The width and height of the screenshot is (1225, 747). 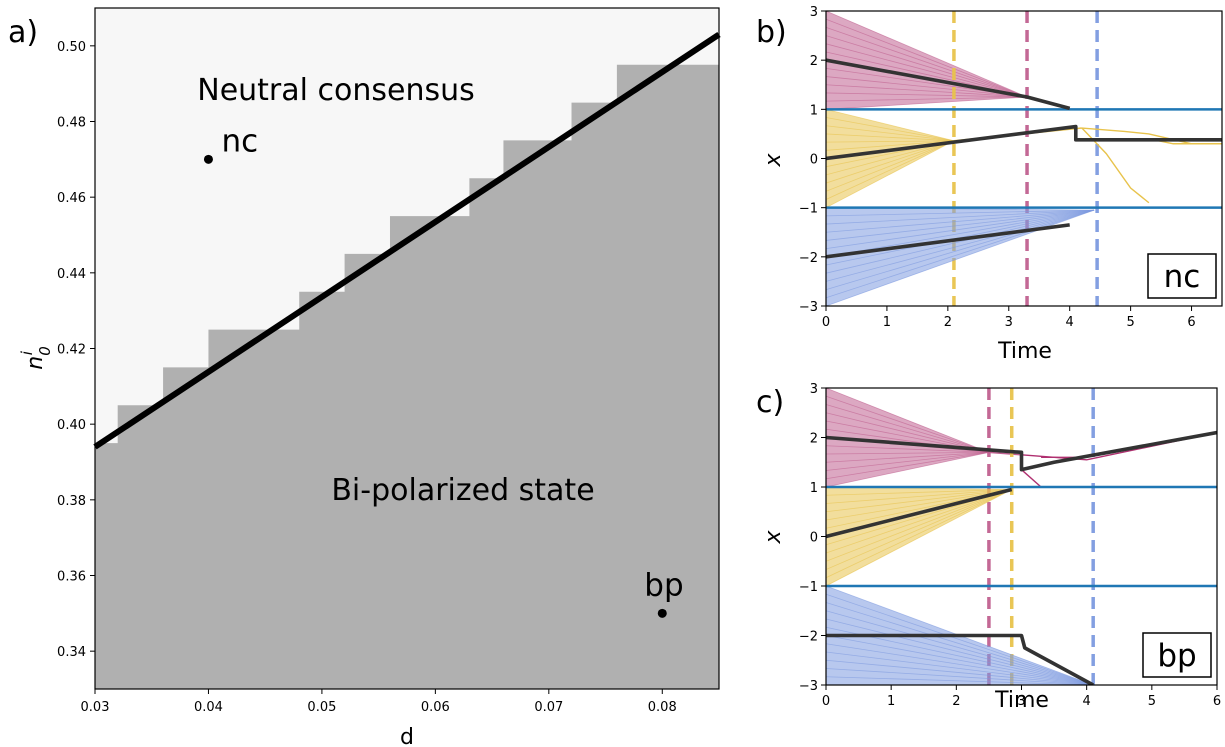 I want to click on region-label-neutral-consensus: Neutral consensus, so click(x=336, y=90).